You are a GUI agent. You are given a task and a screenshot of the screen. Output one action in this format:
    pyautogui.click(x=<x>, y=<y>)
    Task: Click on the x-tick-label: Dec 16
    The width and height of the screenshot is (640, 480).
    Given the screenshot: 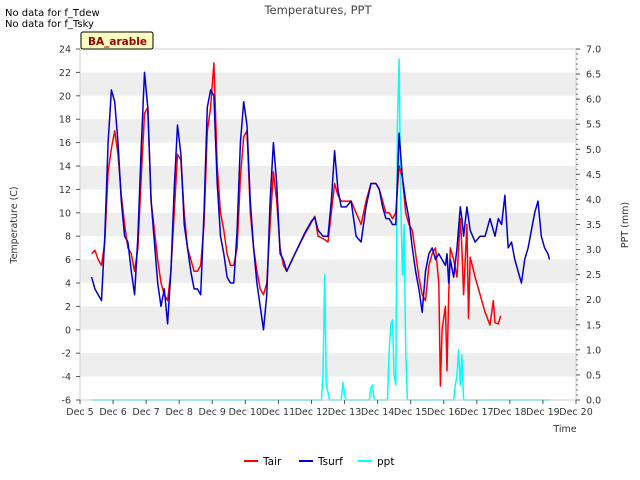 What is the action you would take?
    pyautogui.click(x=444, y=412)
    